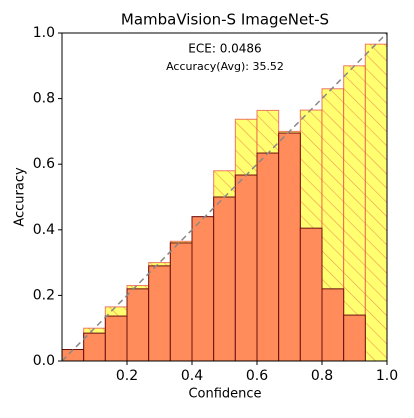 Image resolution: width=414 pixels, height=418 pixels. I want to click on y-tick-label: 0.0, so click(44, 361).